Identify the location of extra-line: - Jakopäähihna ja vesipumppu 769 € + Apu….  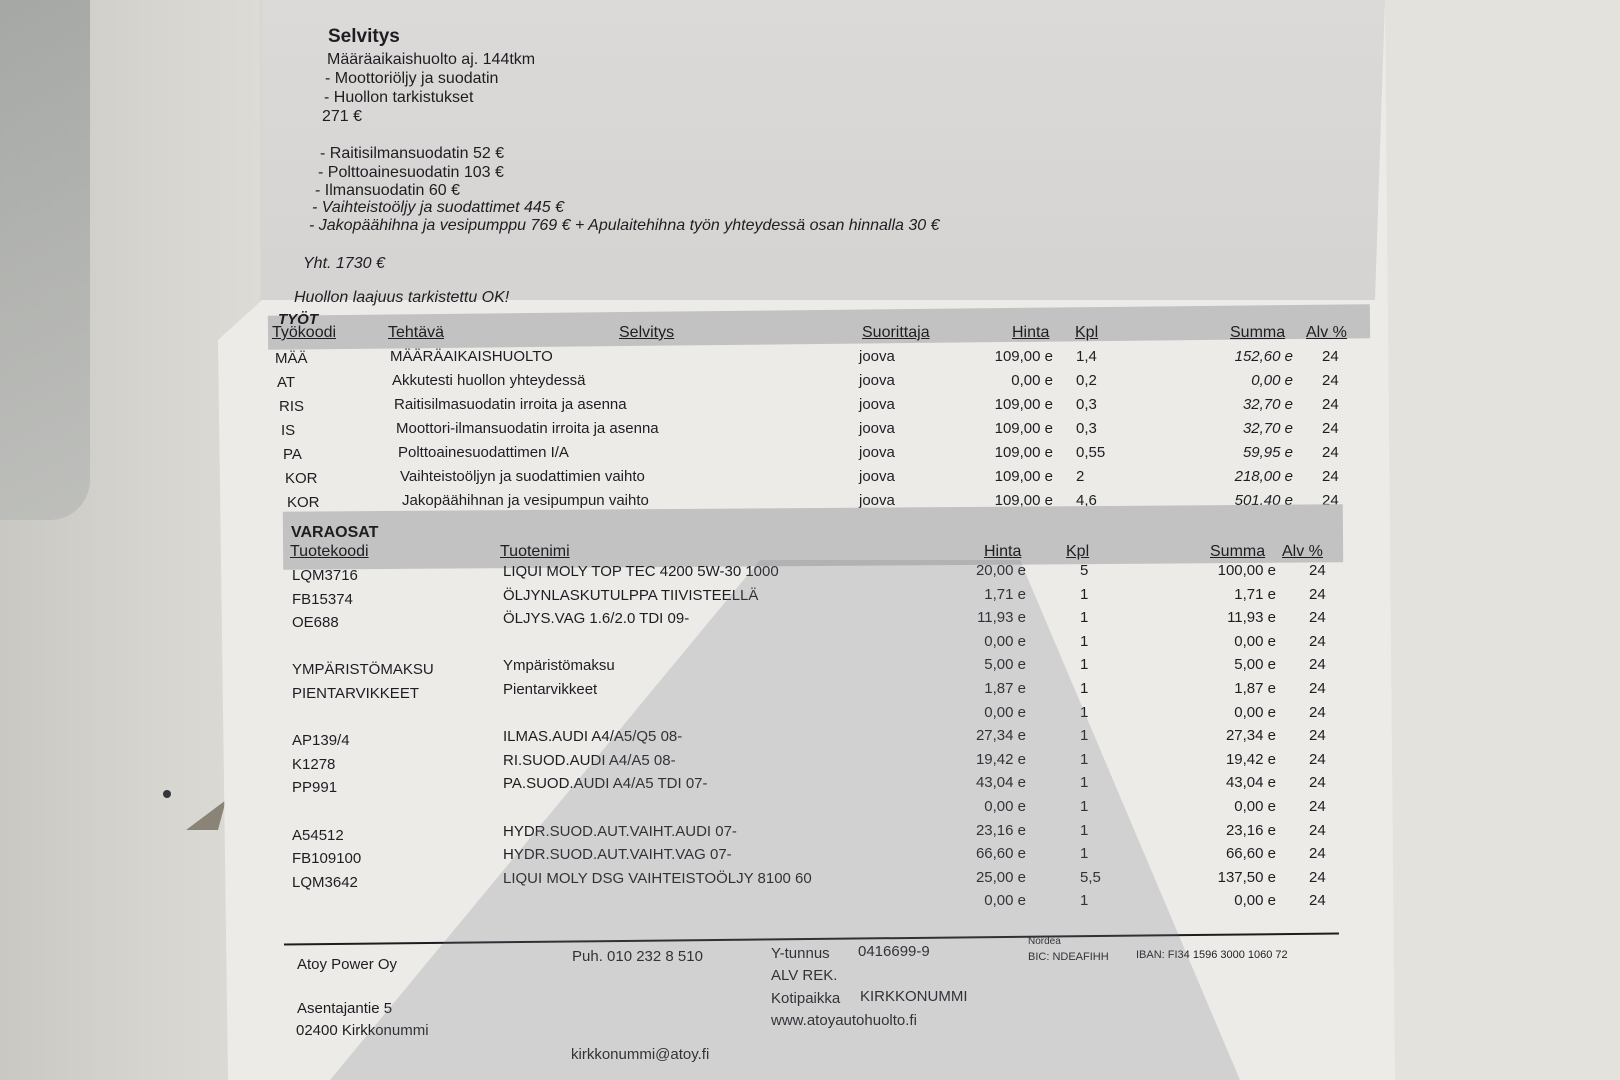
(624, 225).